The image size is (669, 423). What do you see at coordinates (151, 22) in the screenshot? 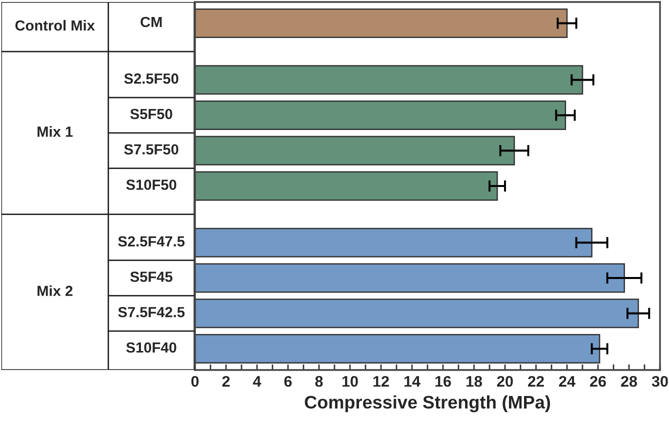
I see `y-tick-label: CM` at bounding box center [151, 22].